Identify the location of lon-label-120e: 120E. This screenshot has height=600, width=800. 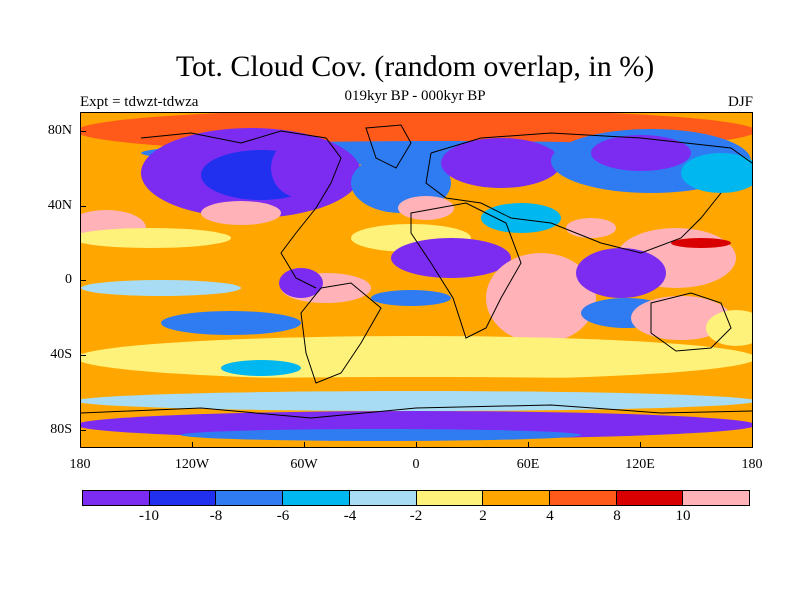
(640, 464).